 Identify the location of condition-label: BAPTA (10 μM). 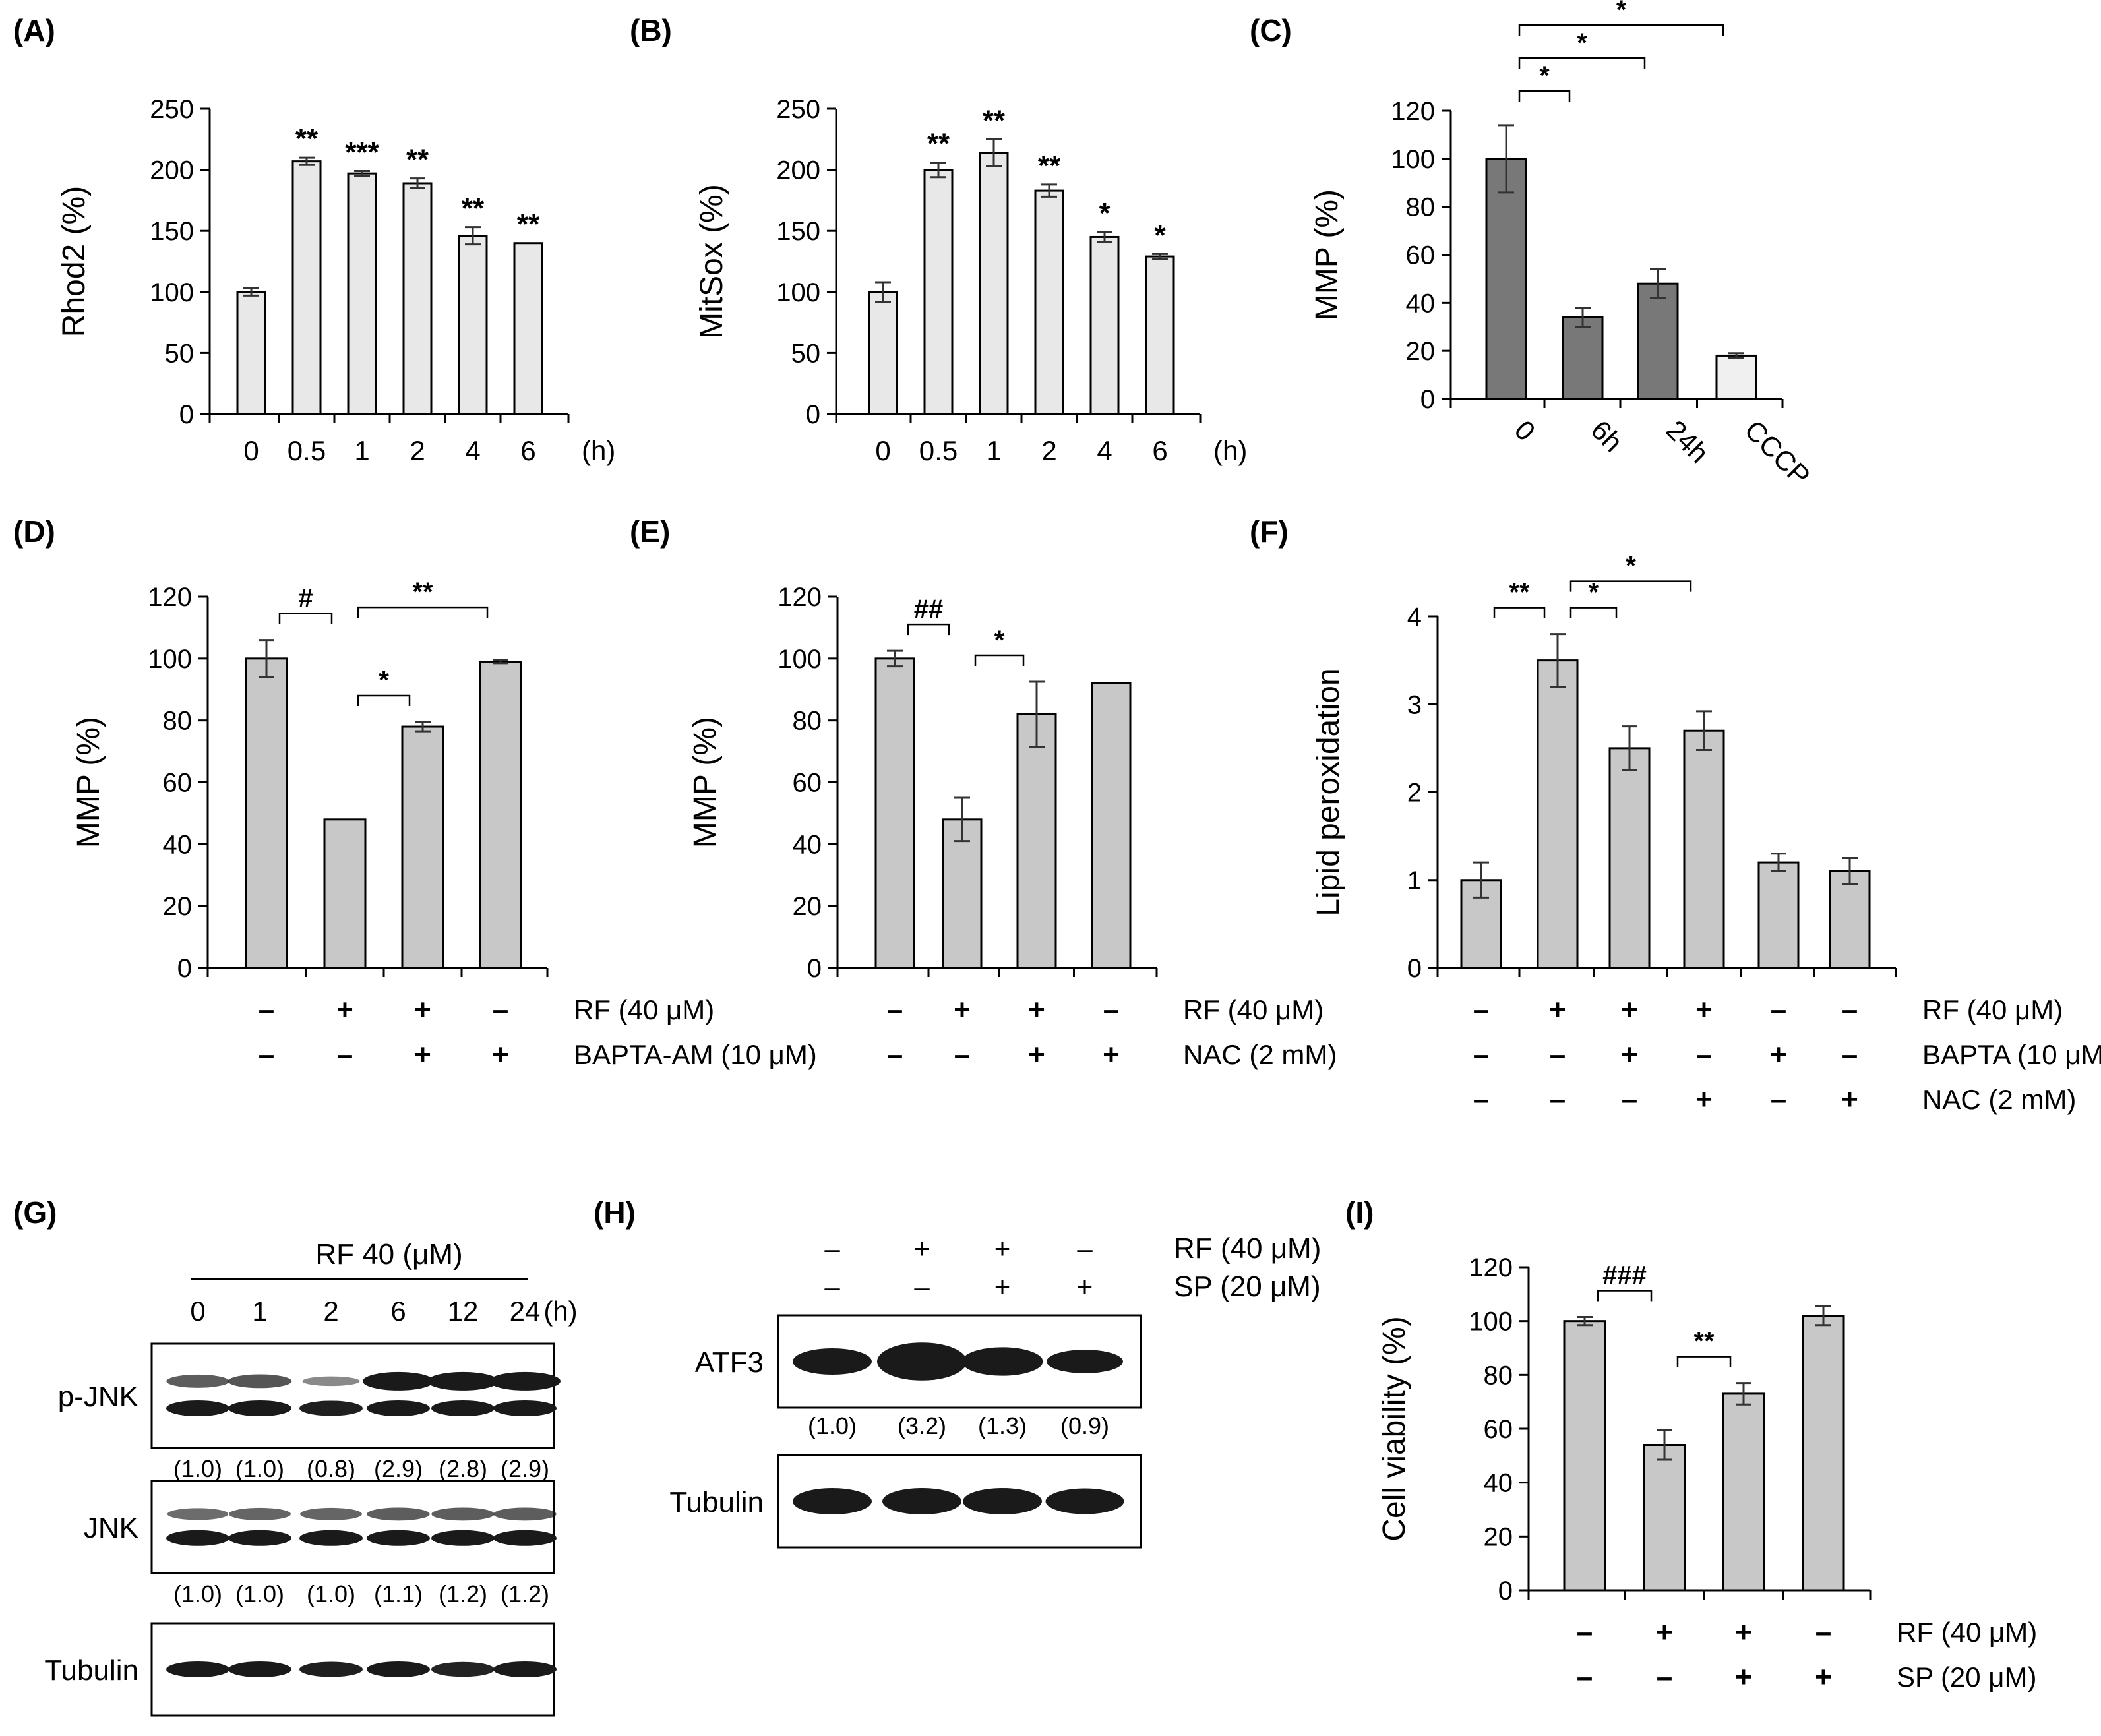
(2011, 1054).